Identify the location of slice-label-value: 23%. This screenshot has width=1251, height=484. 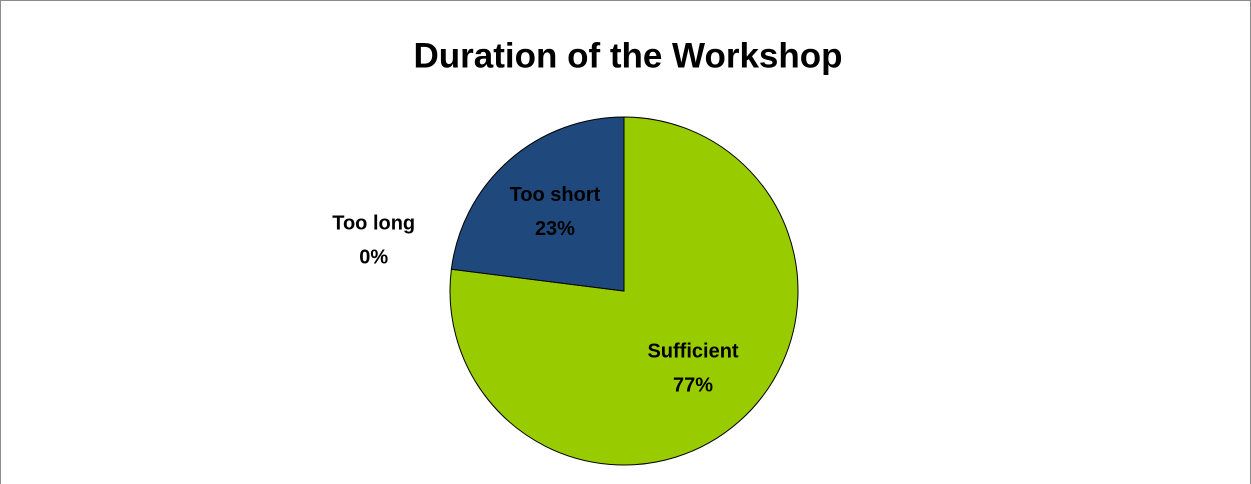
(555, 229).